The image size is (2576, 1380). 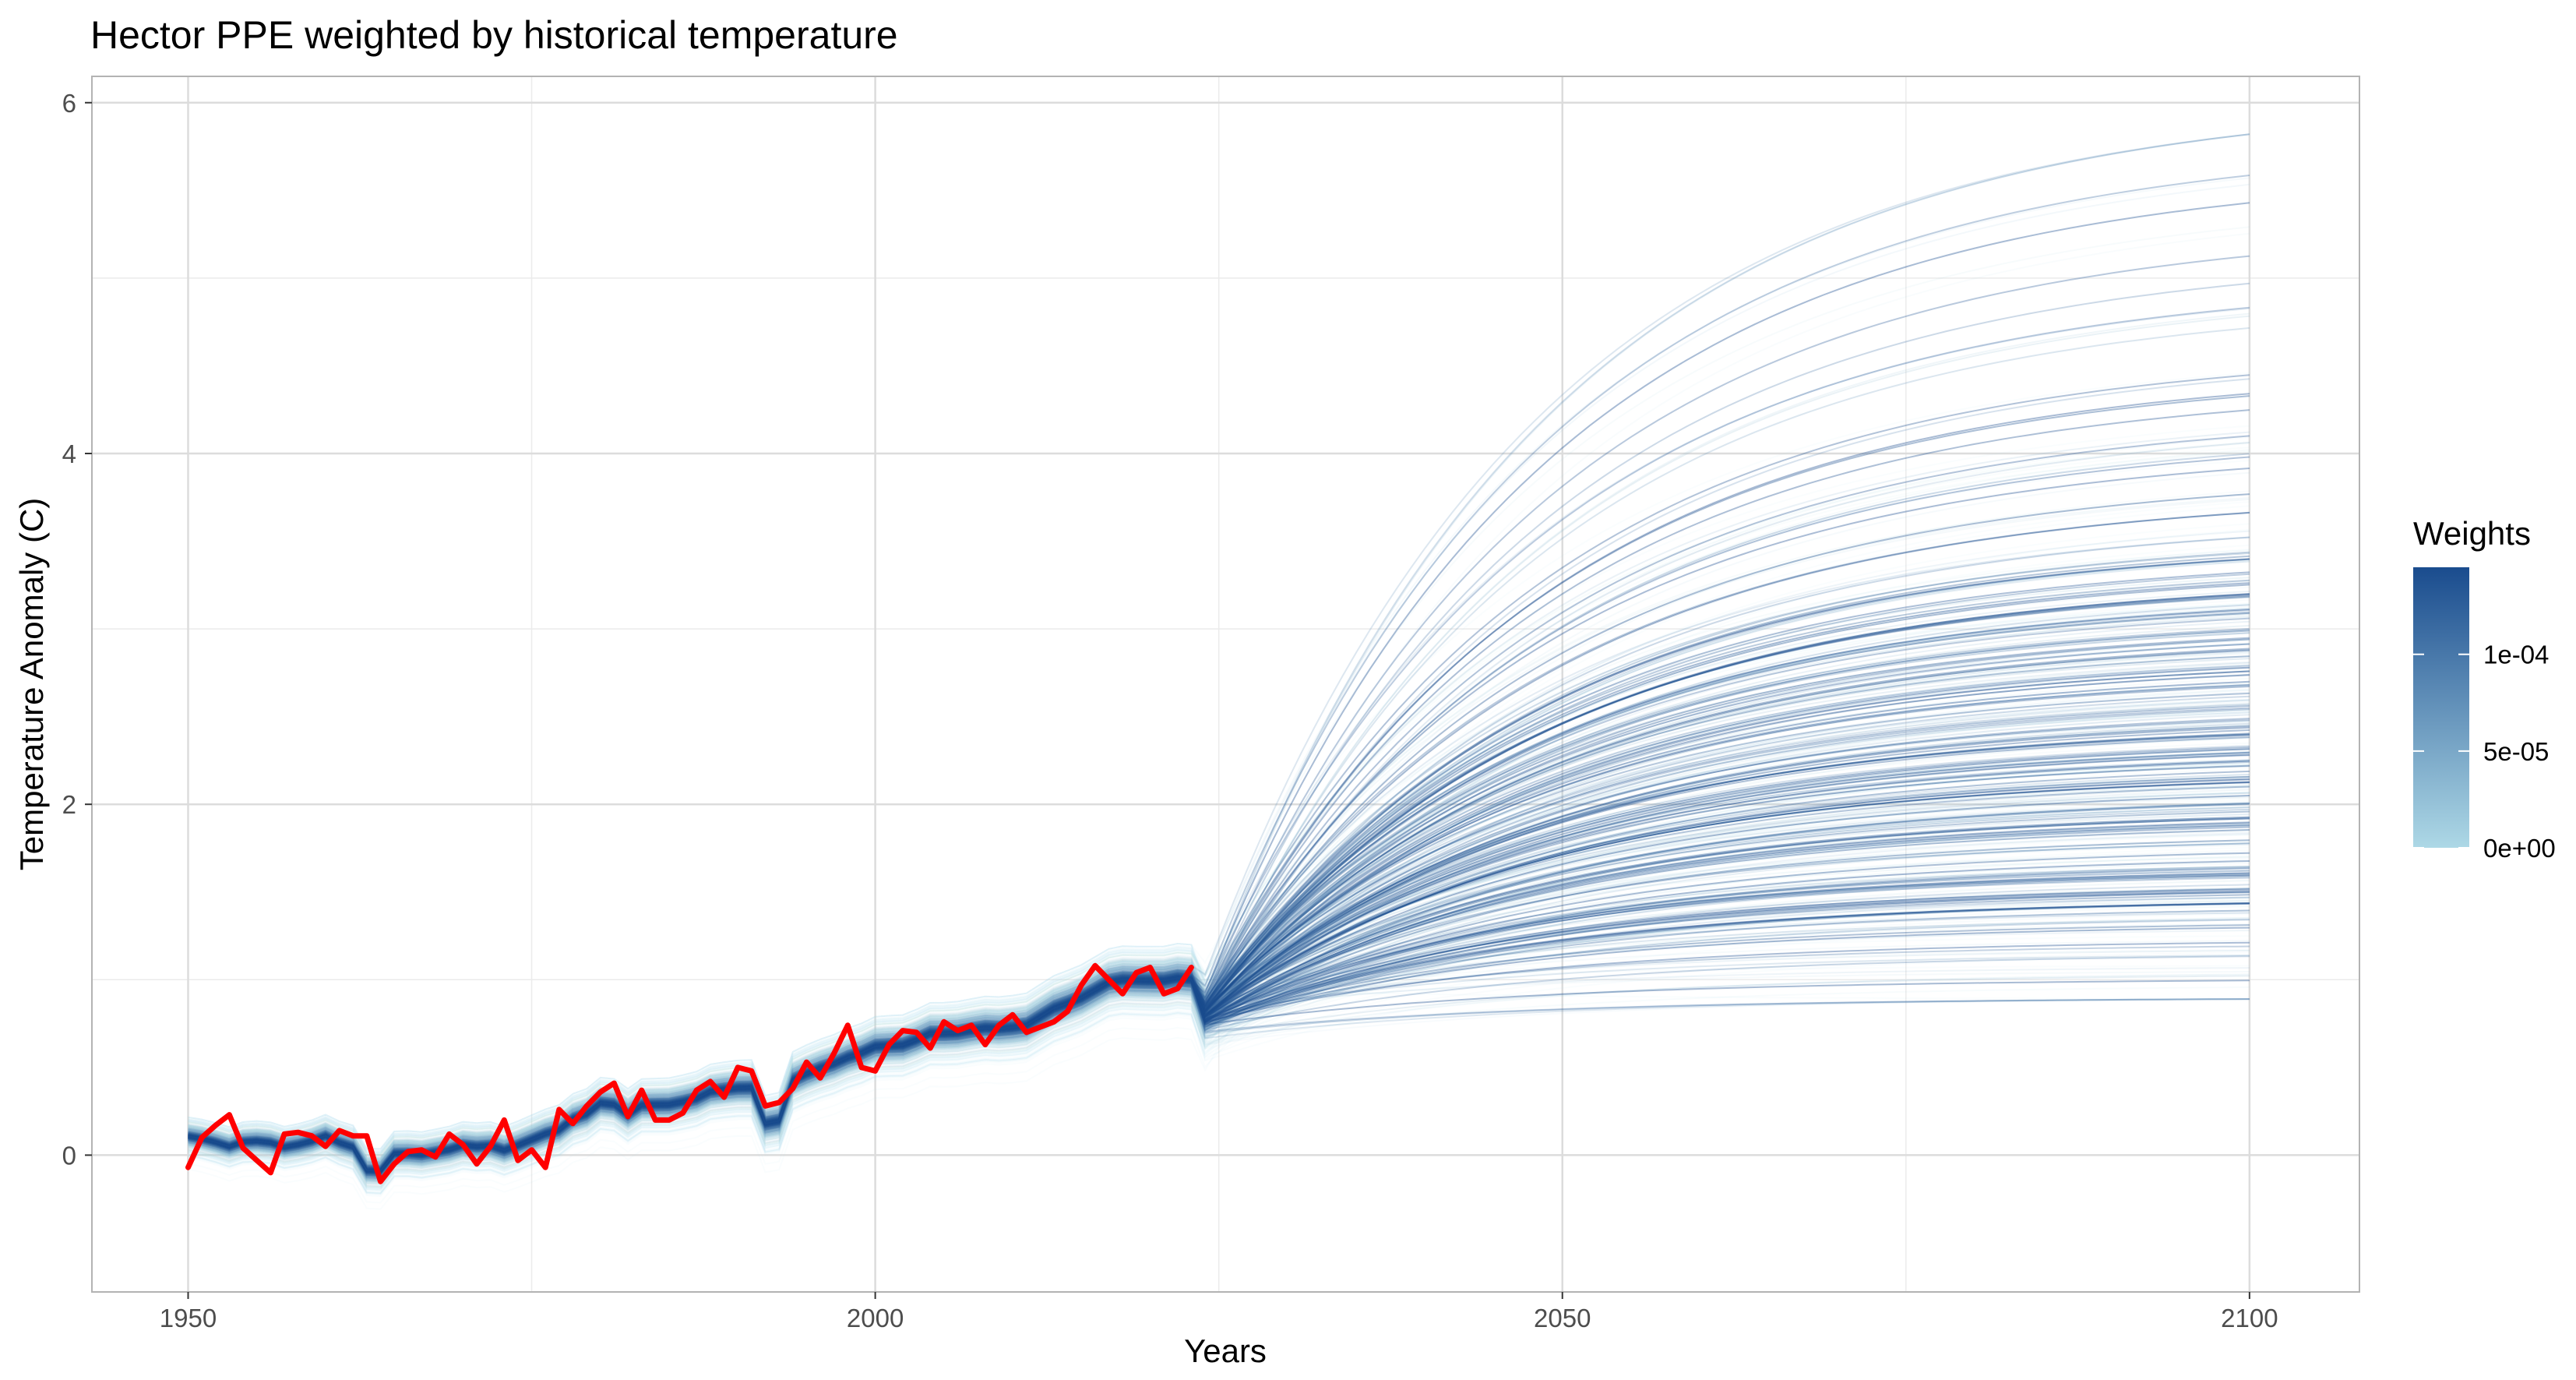 I want to click on x-tick-label: 2050, so click(x=1562, y=1318).